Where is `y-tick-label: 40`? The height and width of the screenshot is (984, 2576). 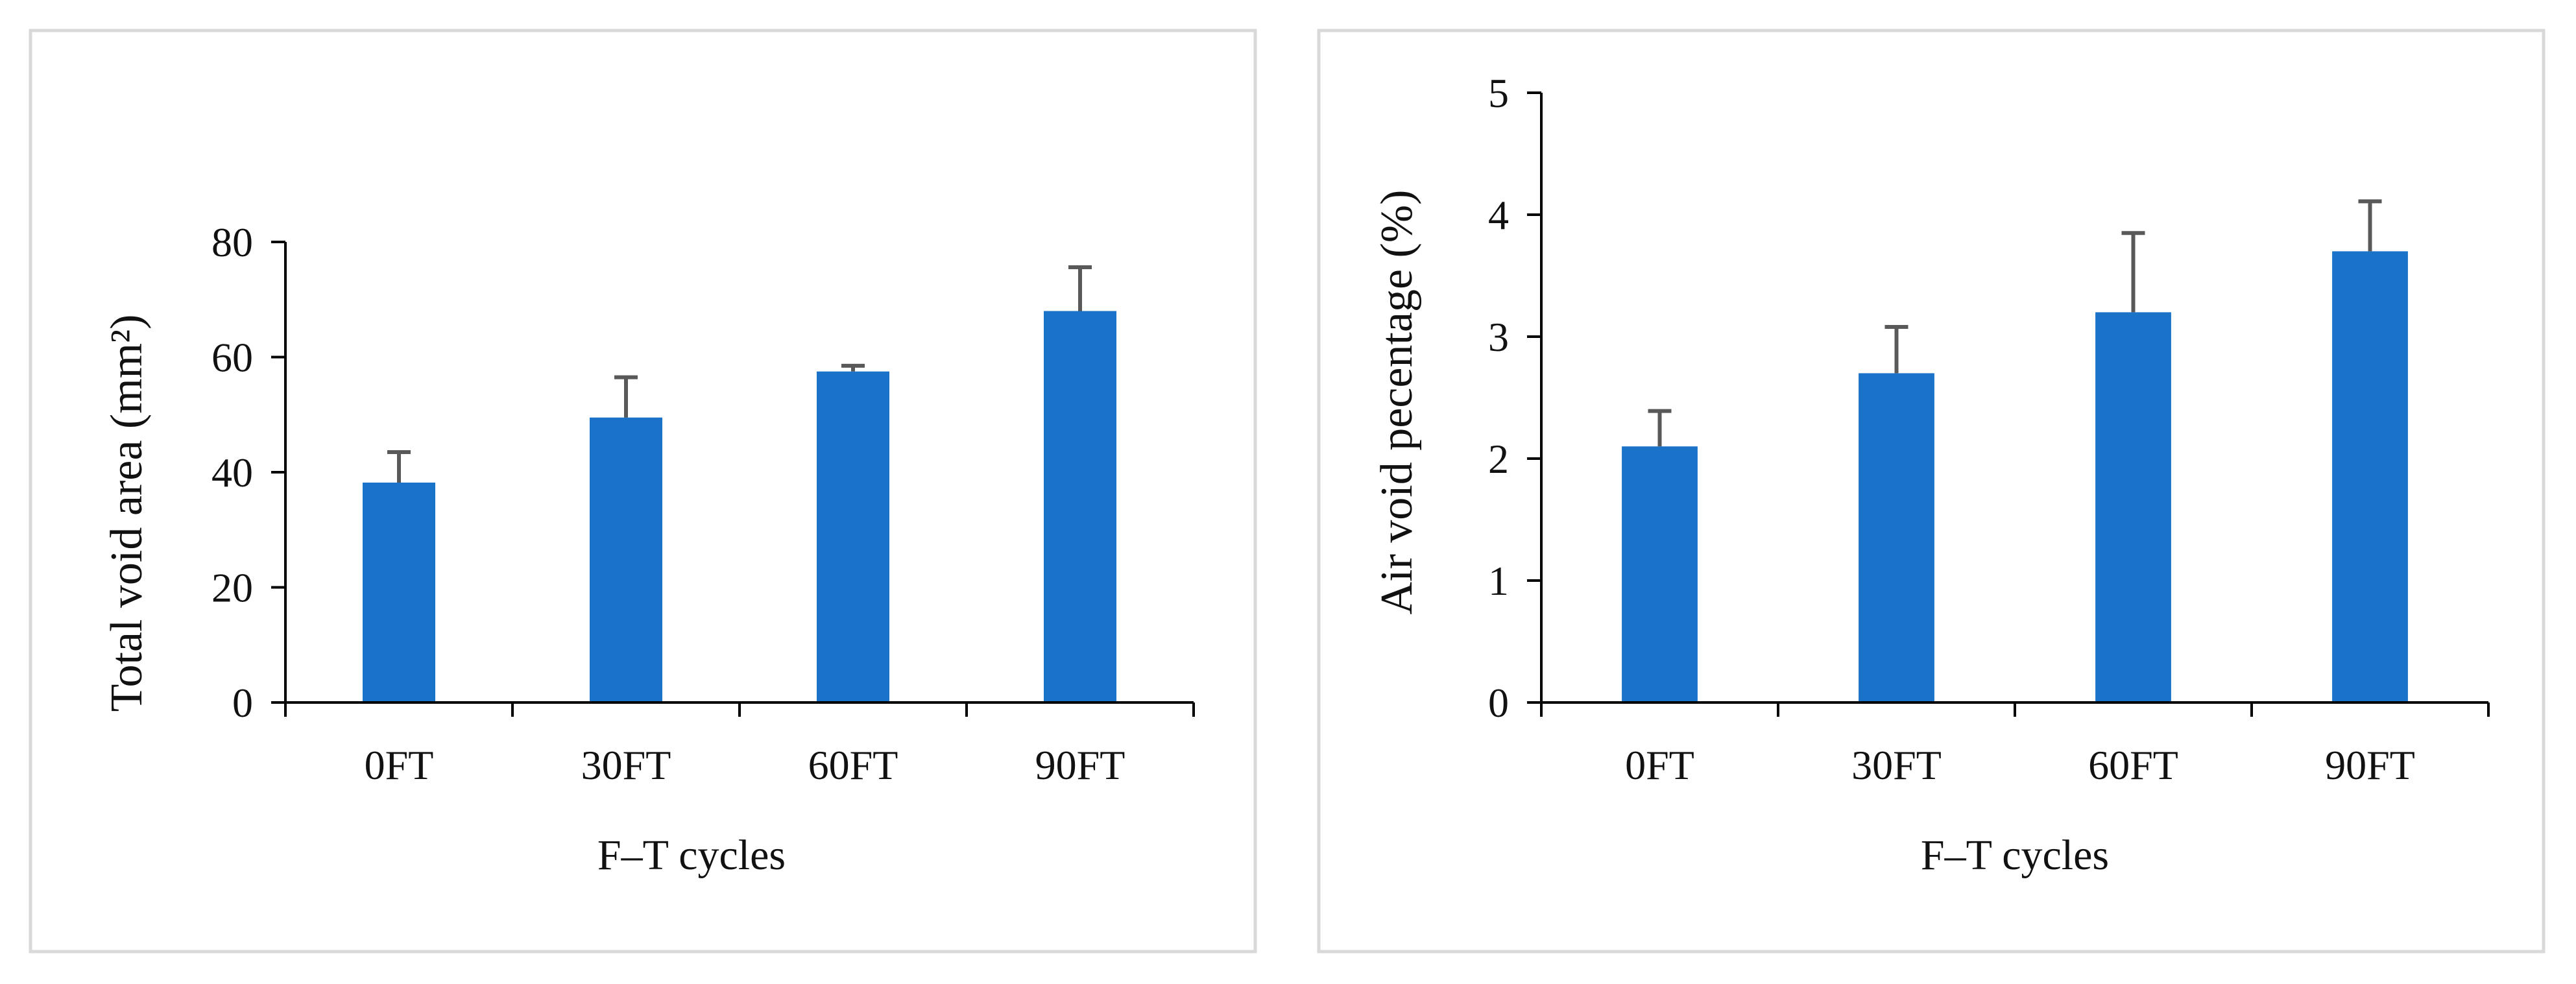
y-tick-label: 40 is located at coordinates (232, 473).